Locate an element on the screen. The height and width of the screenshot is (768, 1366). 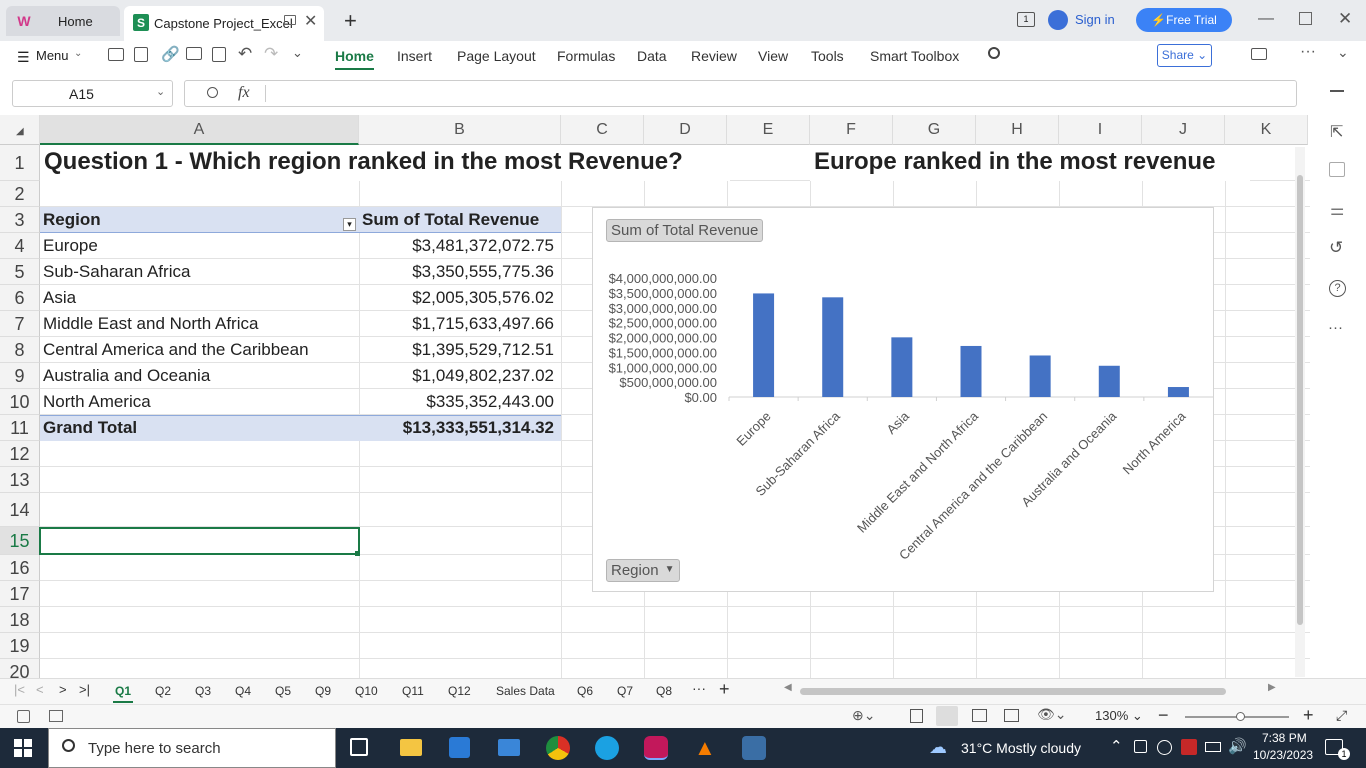
store-icon is located at coordinates (459, 747).